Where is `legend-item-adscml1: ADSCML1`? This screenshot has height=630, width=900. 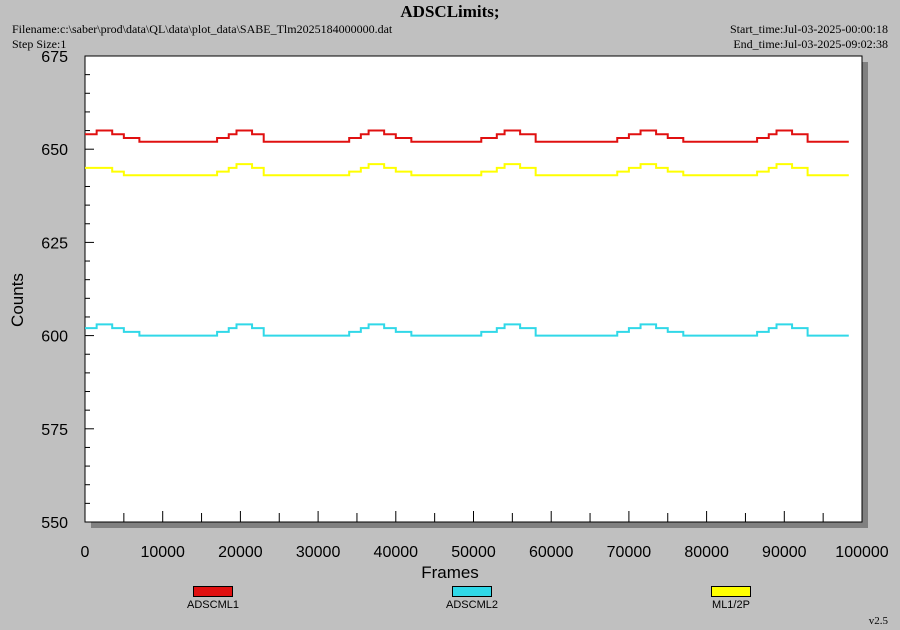 legend-item-adscml1: ADSCML1 is located at coordinates (213, 598).